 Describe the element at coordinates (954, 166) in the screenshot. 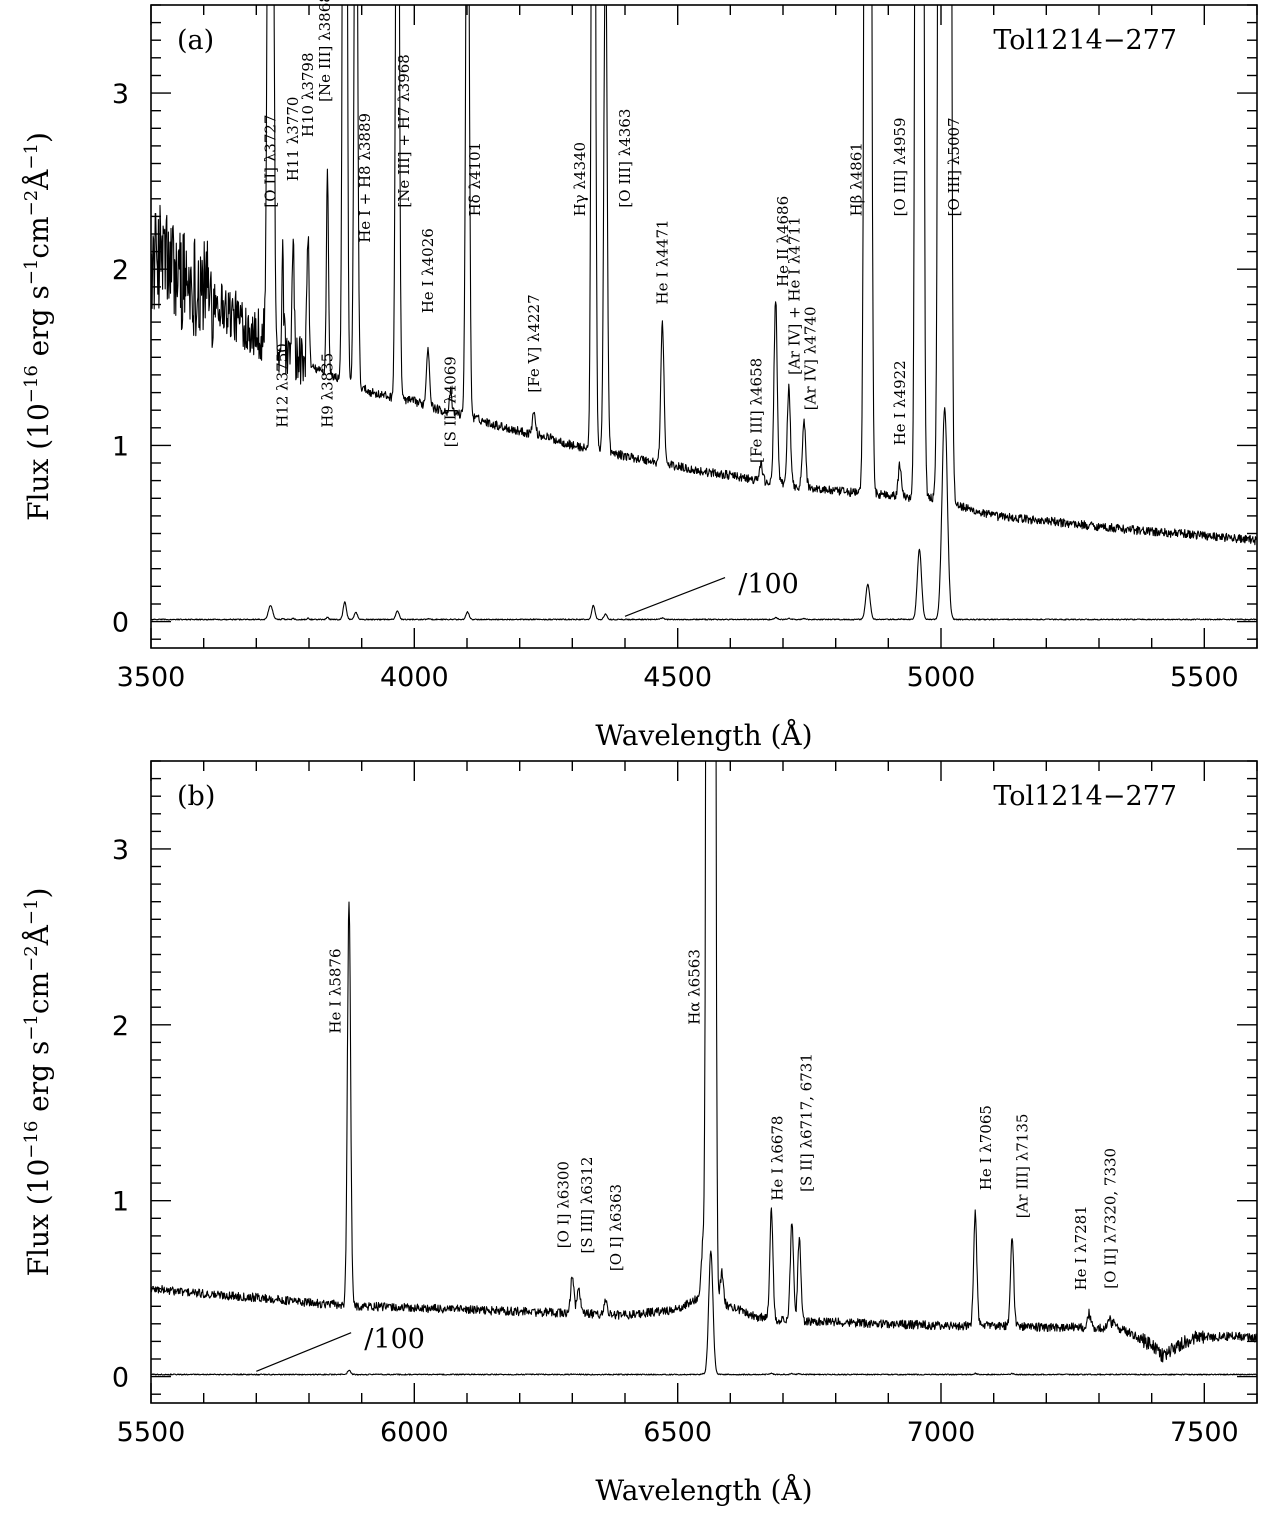

I see `line-label: [O III] λ5007` at that location.